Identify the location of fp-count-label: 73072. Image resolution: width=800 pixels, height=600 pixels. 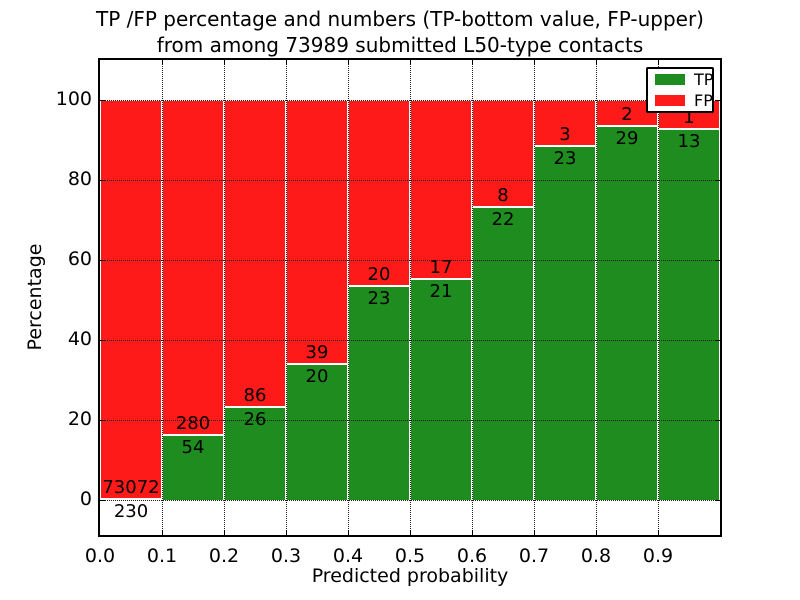
(131, 487).